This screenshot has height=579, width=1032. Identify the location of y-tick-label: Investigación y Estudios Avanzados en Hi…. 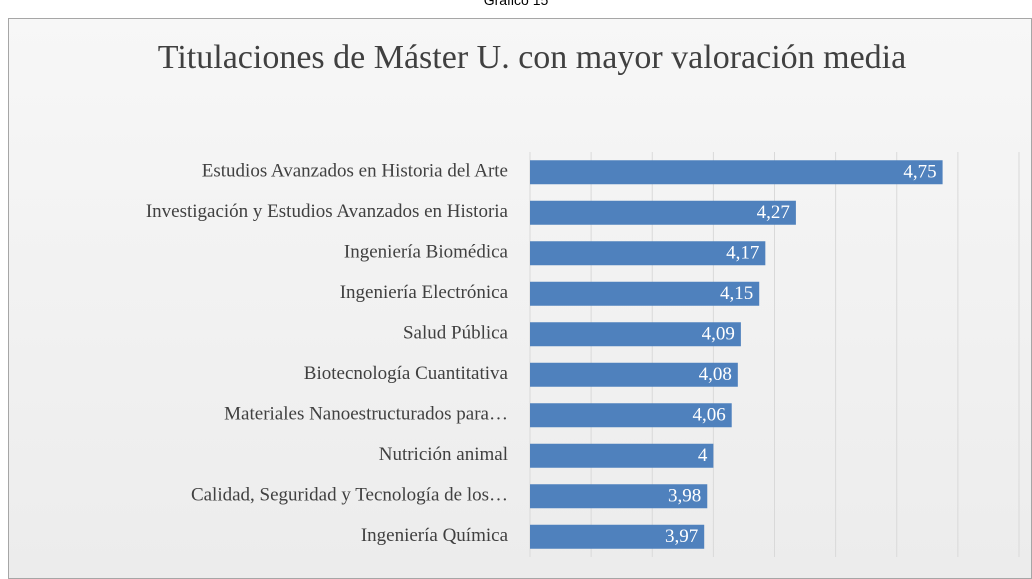
(327, 211).